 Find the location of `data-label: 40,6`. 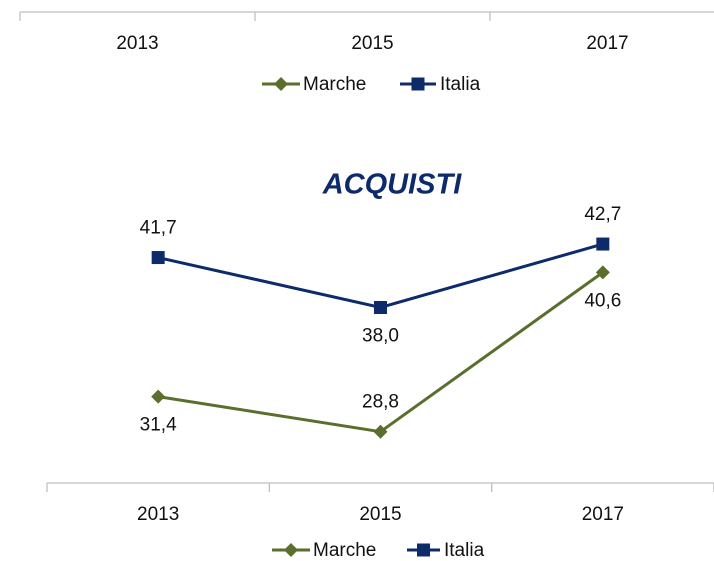

data-label: 40,6 is located at coordinates (602, 300).